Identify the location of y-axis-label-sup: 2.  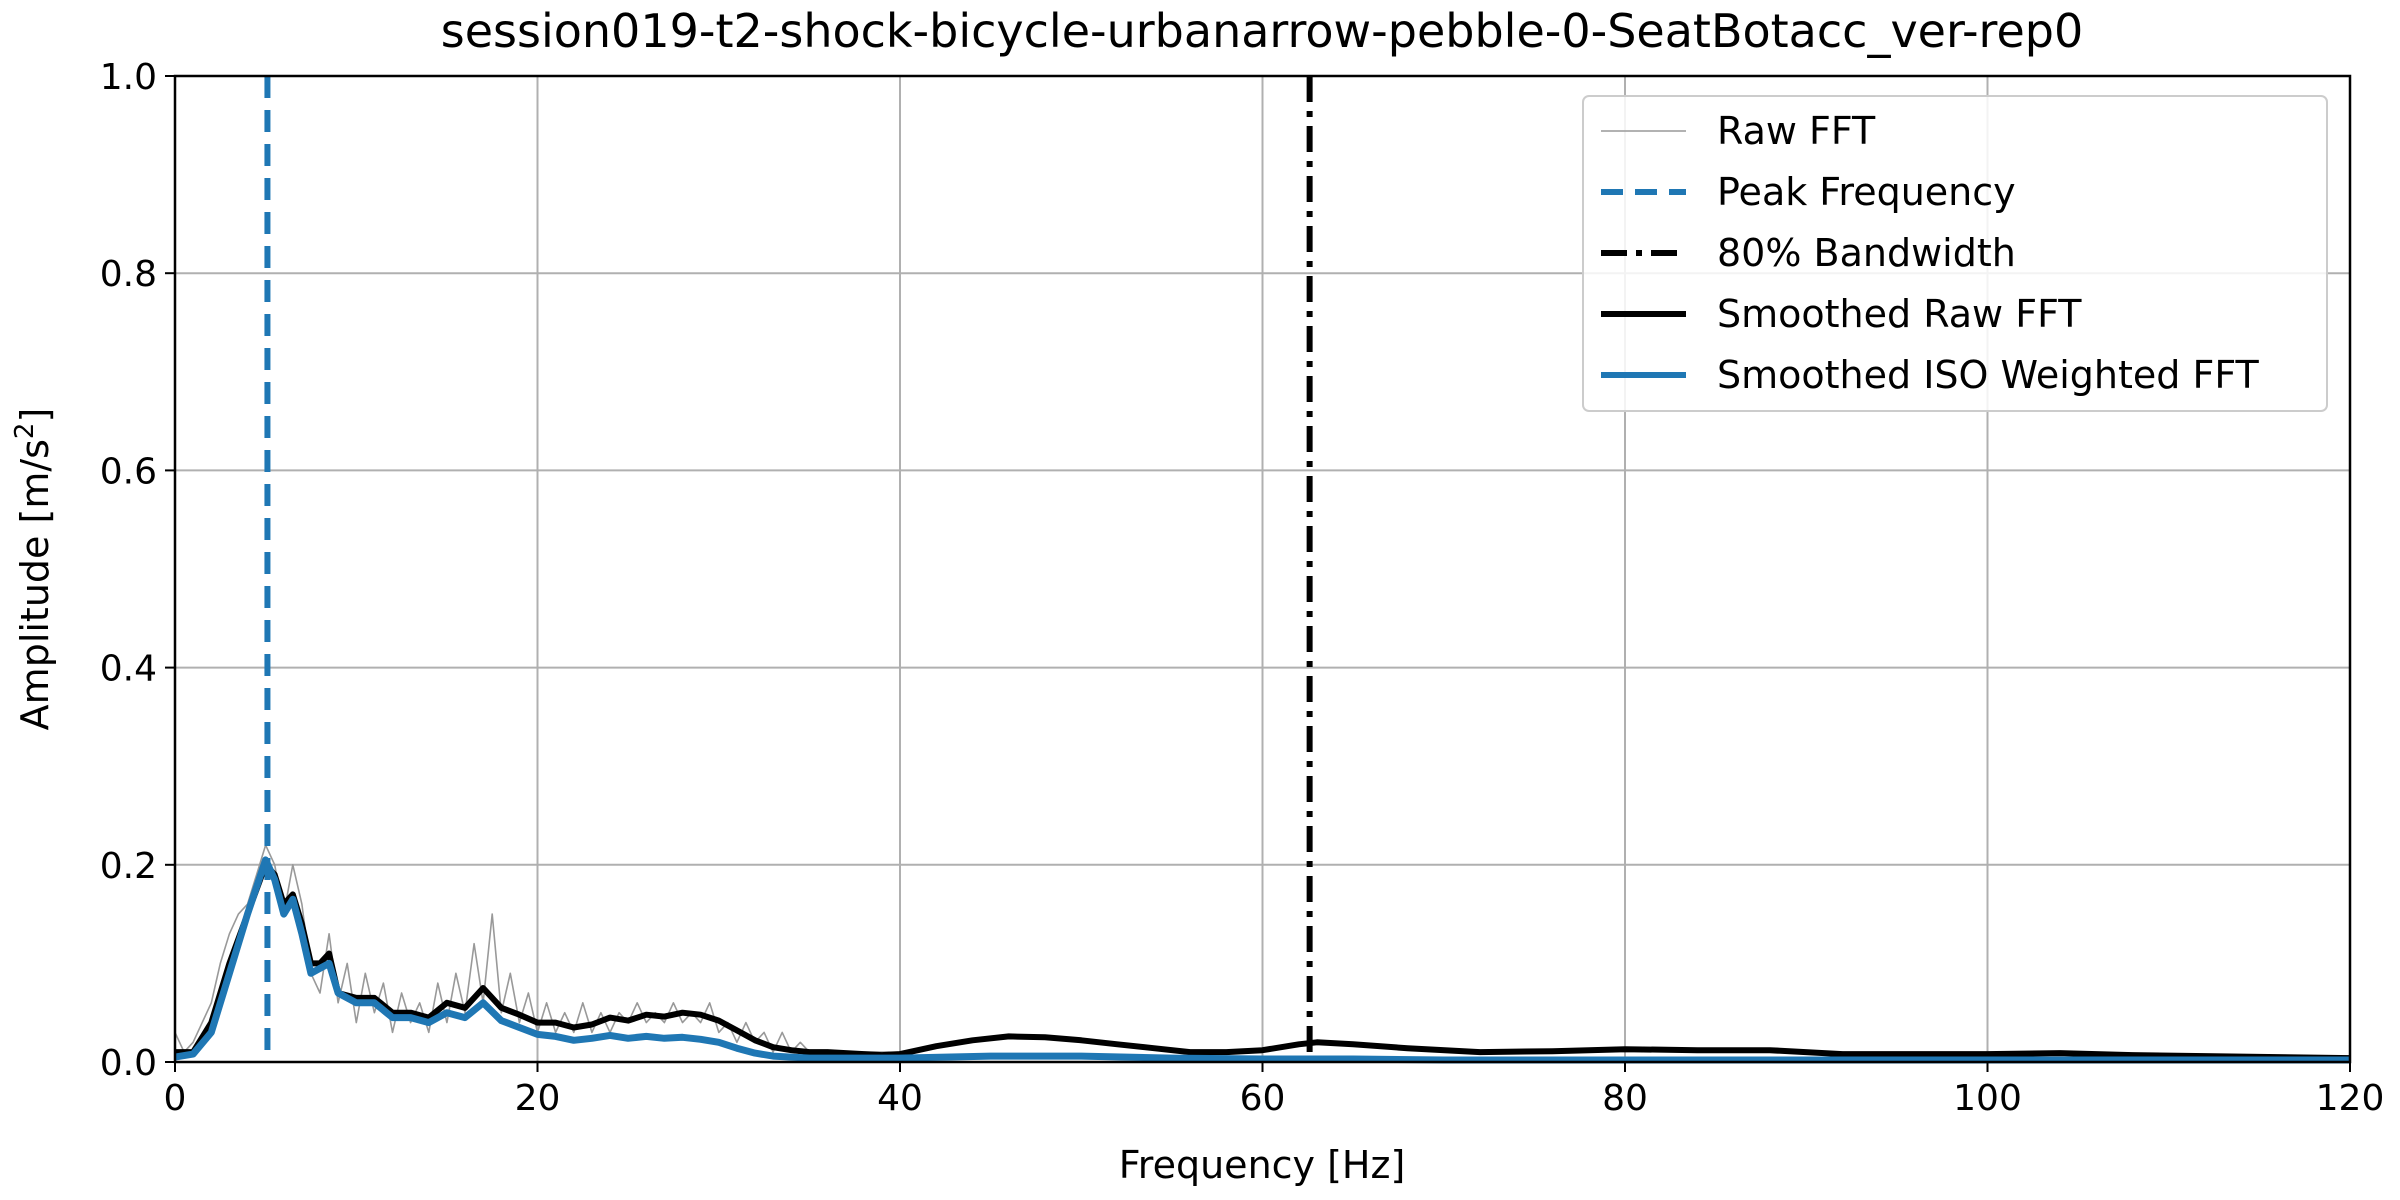
(25, 431).